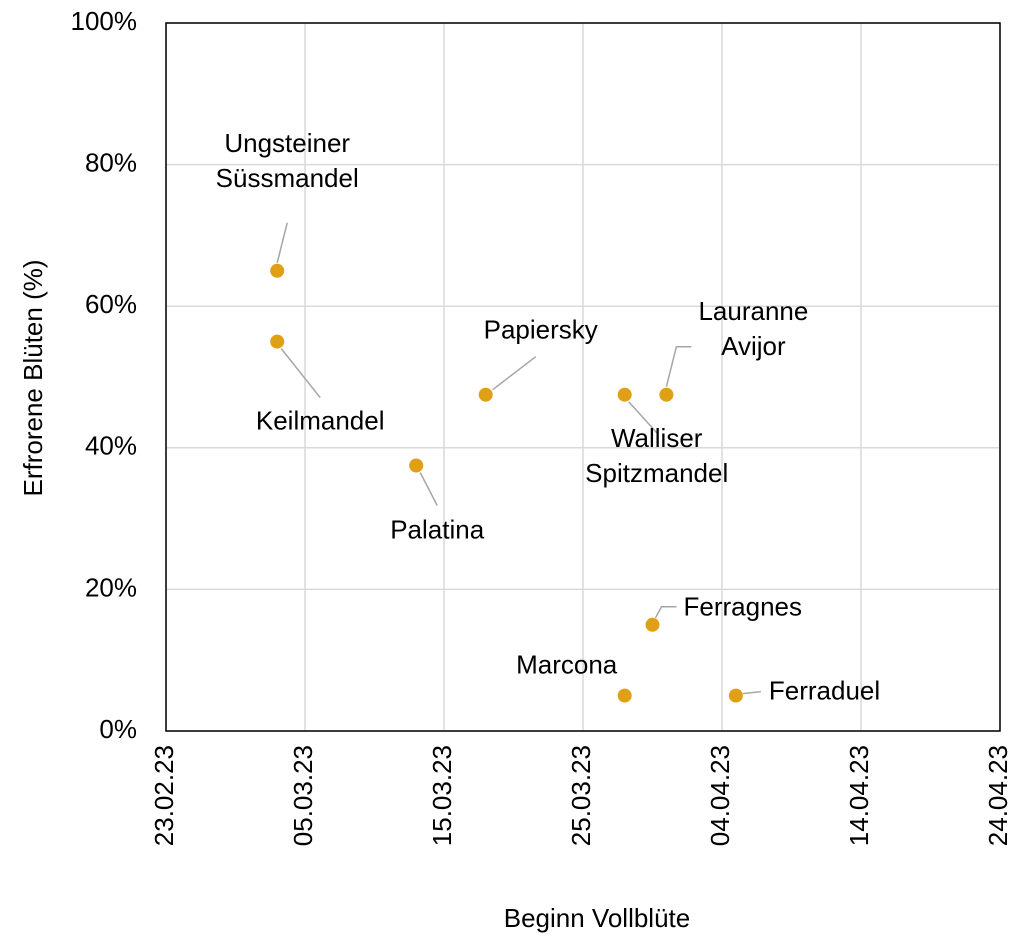 This screenshot has height=940, width=1013. Describe the element at coordinates (437, 529) in the screenshot. I see `point-label: Palatina` at that location.